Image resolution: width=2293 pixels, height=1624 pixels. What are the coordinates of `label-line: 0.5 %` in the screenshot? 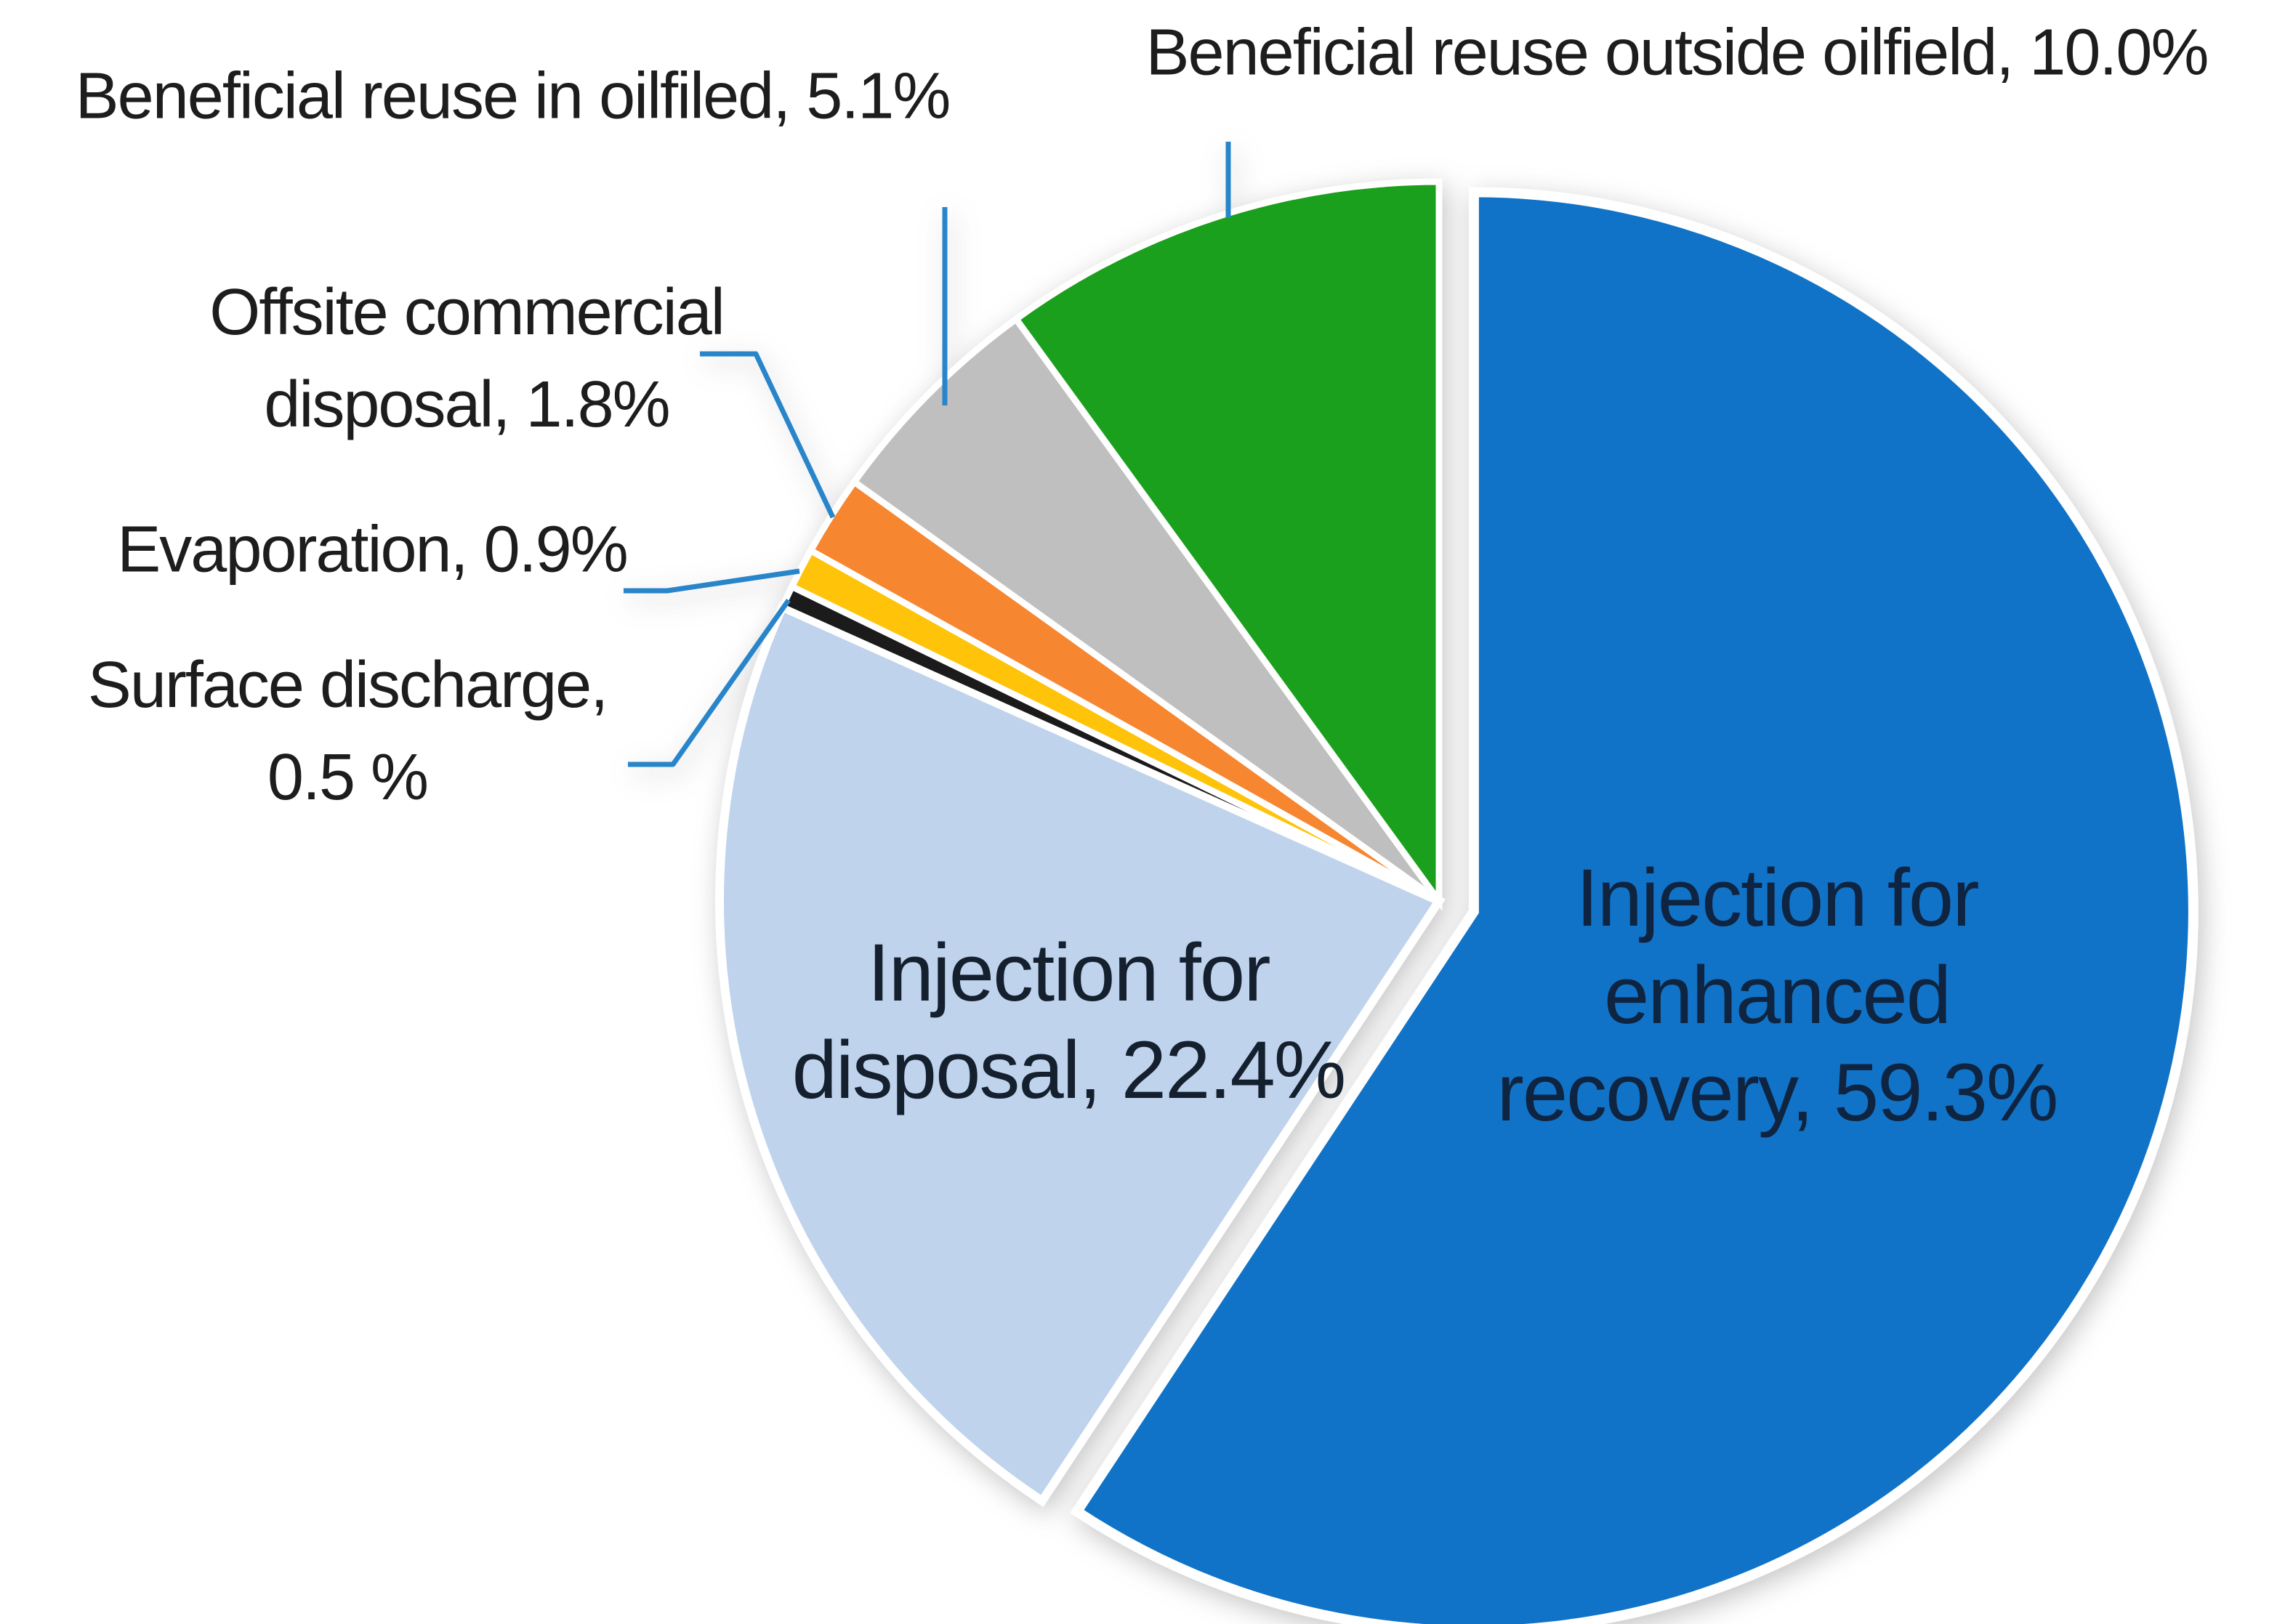 It's located at (348, 777).